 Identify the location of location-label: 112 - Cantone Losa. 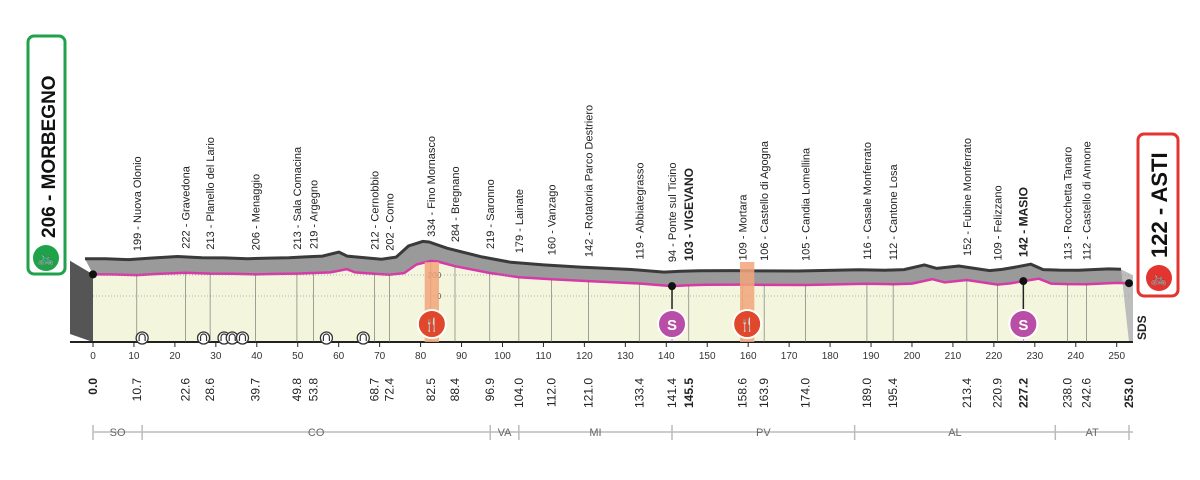
(894, 212).